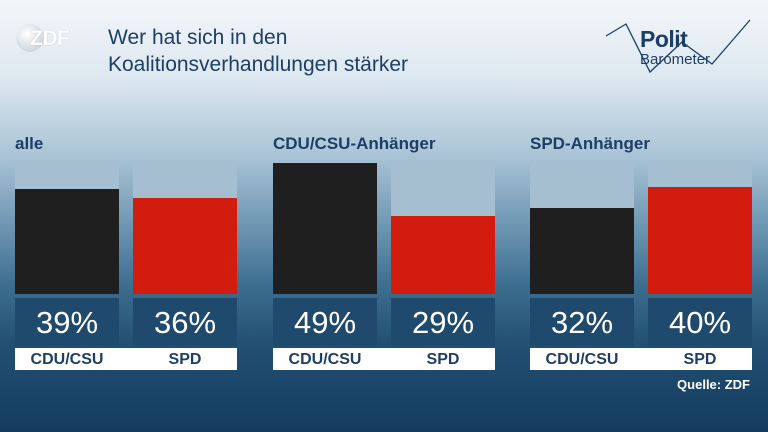 The image size is (768, 432). I want to click on bar-value-label: 49%, so click(325, 322).